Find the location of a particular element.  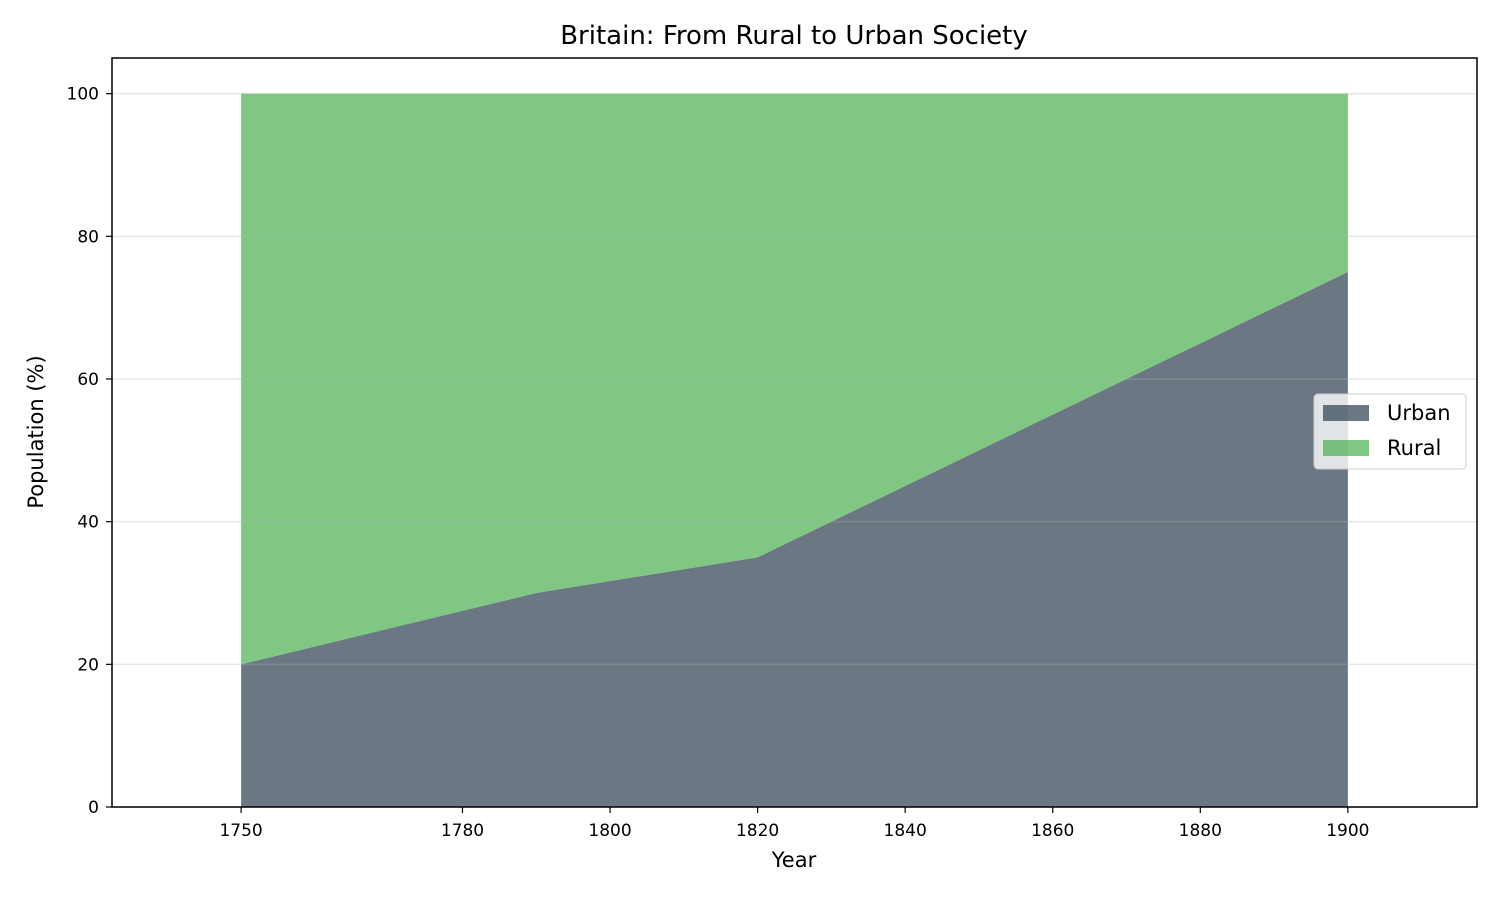

x-tick-label: 1900 is located at coordinates (1347, 831).